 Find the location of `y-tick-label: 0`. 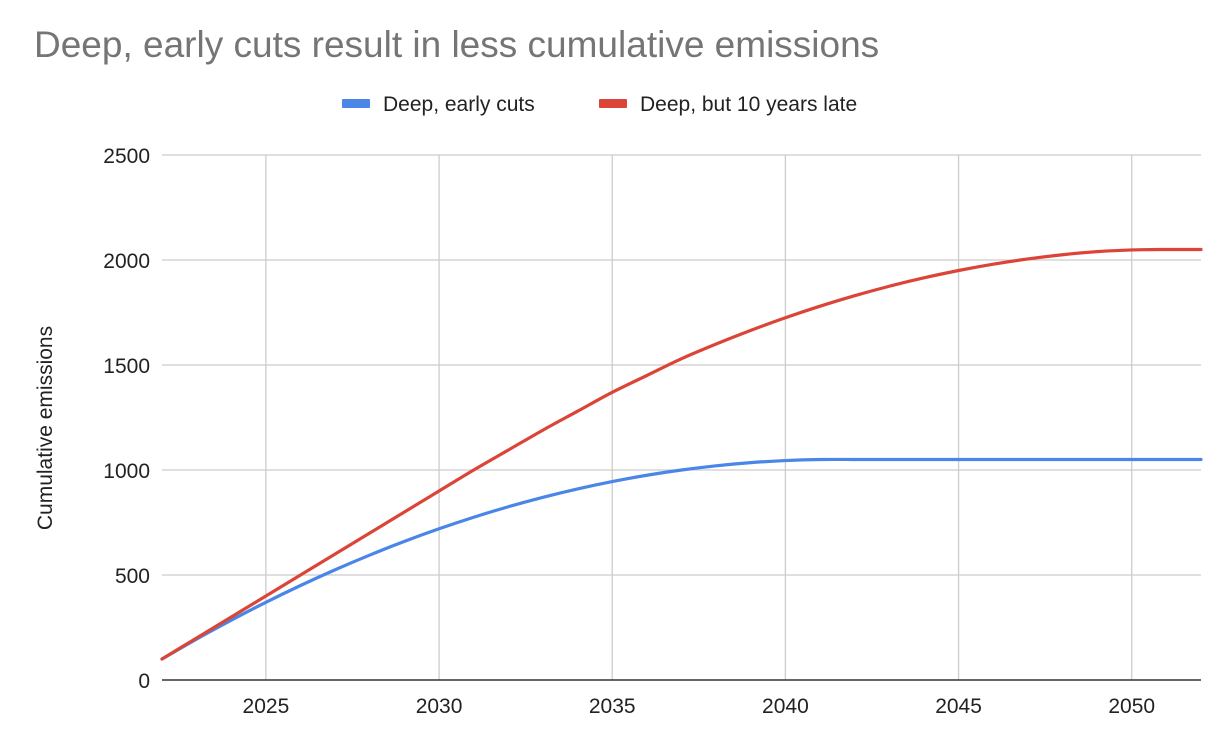

y-tick-label: 0 is located at coordinates (144, 681).